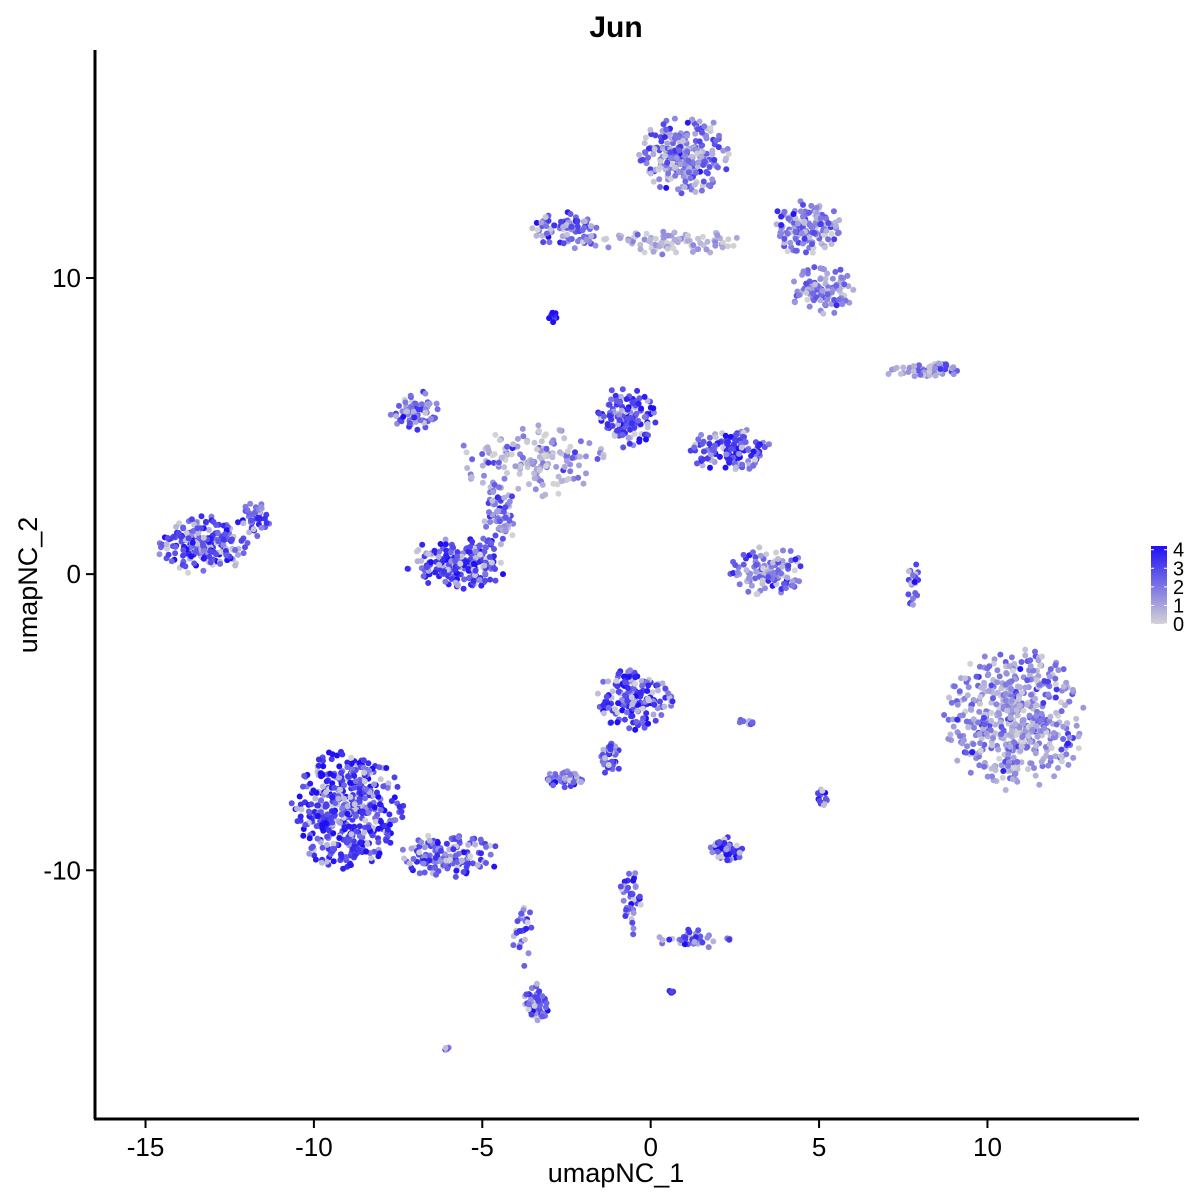 This screenshot has height=1200, width=1200. What do you see at coordinates (987, 1147) in the screenshot?
I see `x-tick-label: 10` at bounding box center [987, 1147].